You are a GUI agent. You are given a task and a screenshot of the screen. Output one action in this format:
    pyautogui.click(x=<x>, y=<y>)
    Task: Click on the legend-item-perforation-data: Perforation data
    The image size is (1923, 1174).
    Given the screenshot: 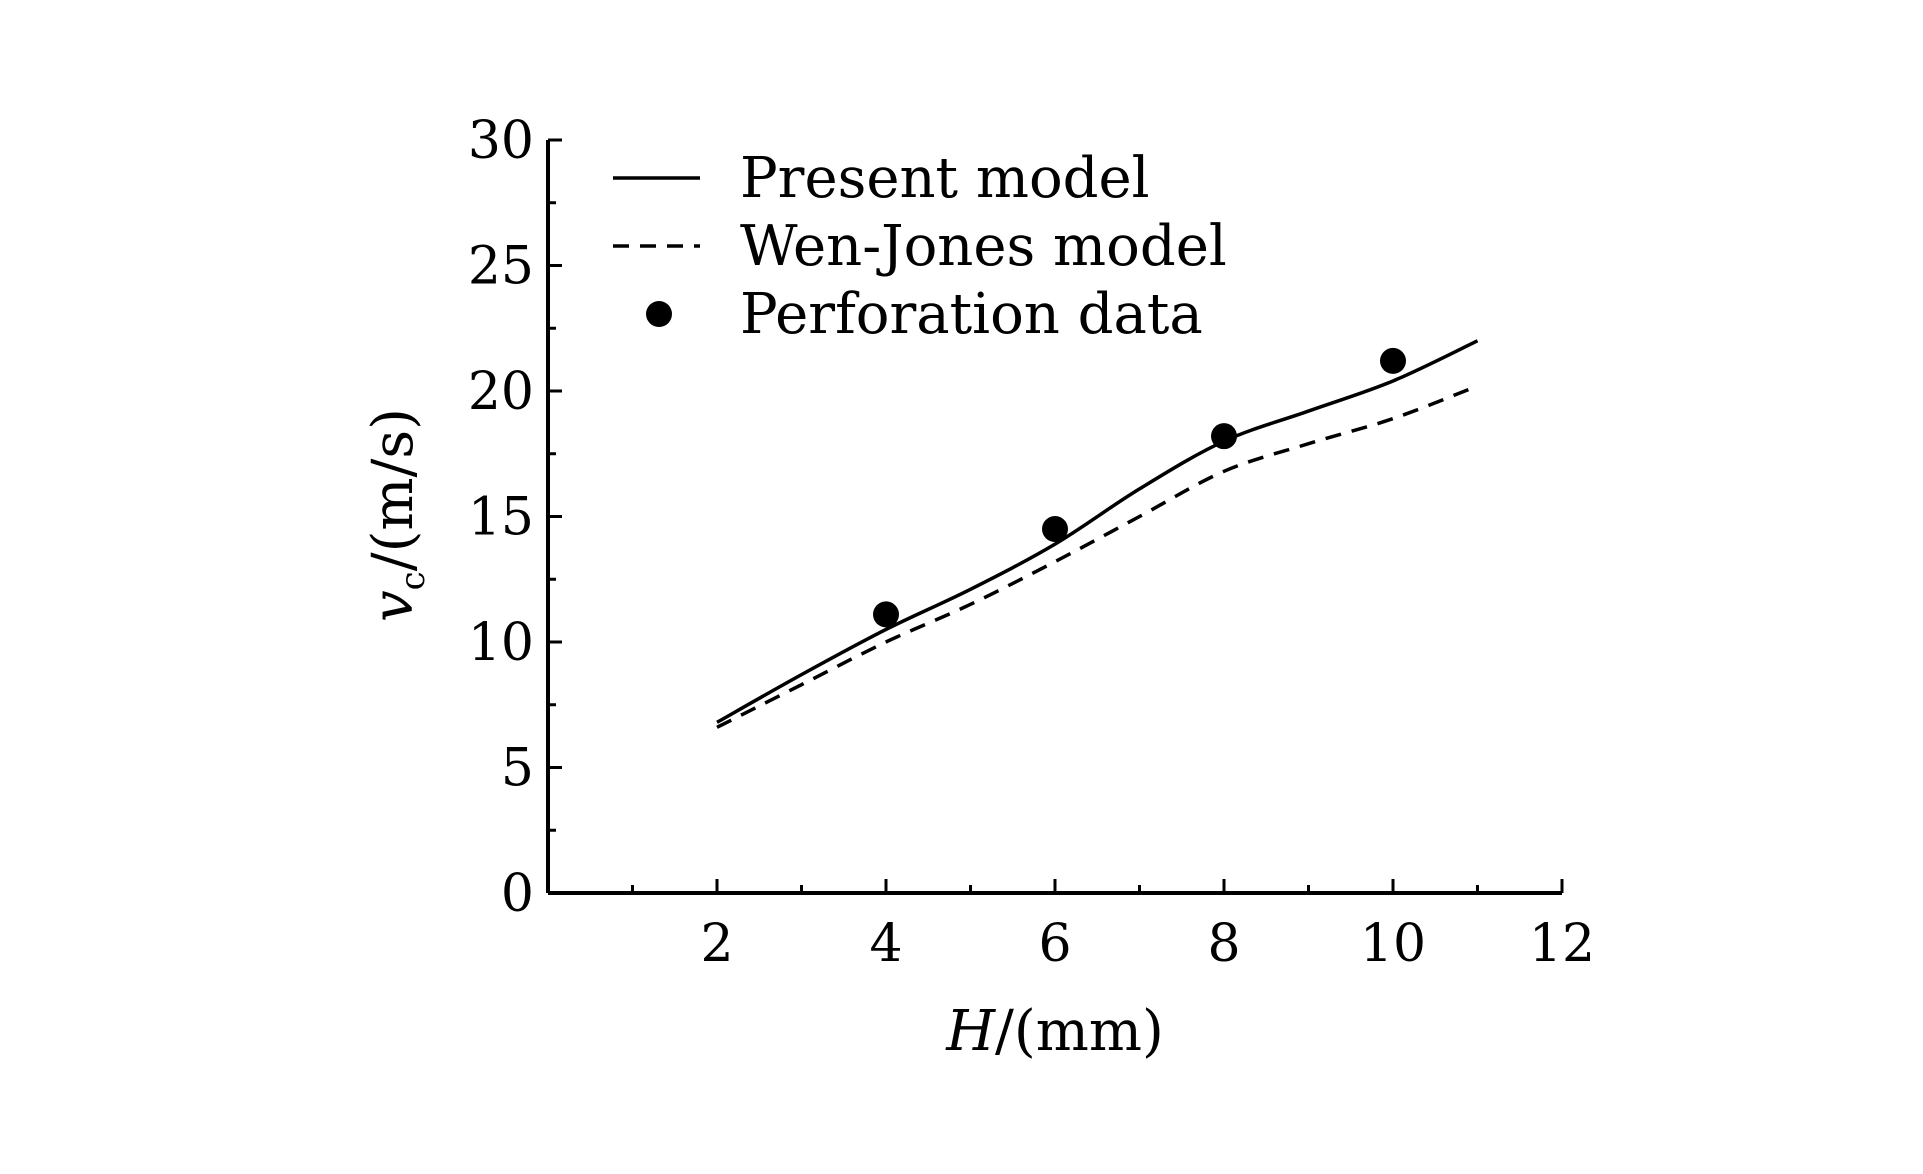 What is the action you would take?
    pyautogui.click(x=971, y=314)
    